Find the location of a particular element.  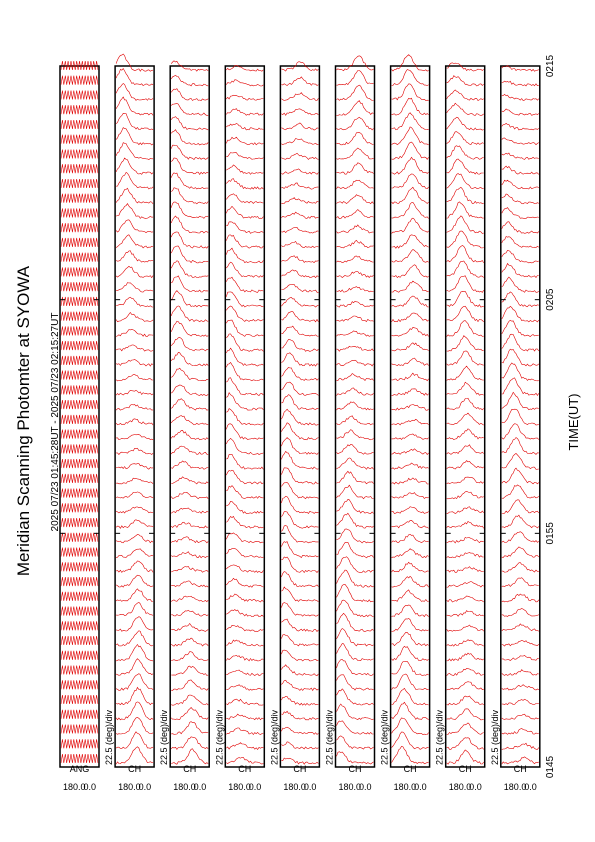

panel-traces is located at coordinates (465, 413).